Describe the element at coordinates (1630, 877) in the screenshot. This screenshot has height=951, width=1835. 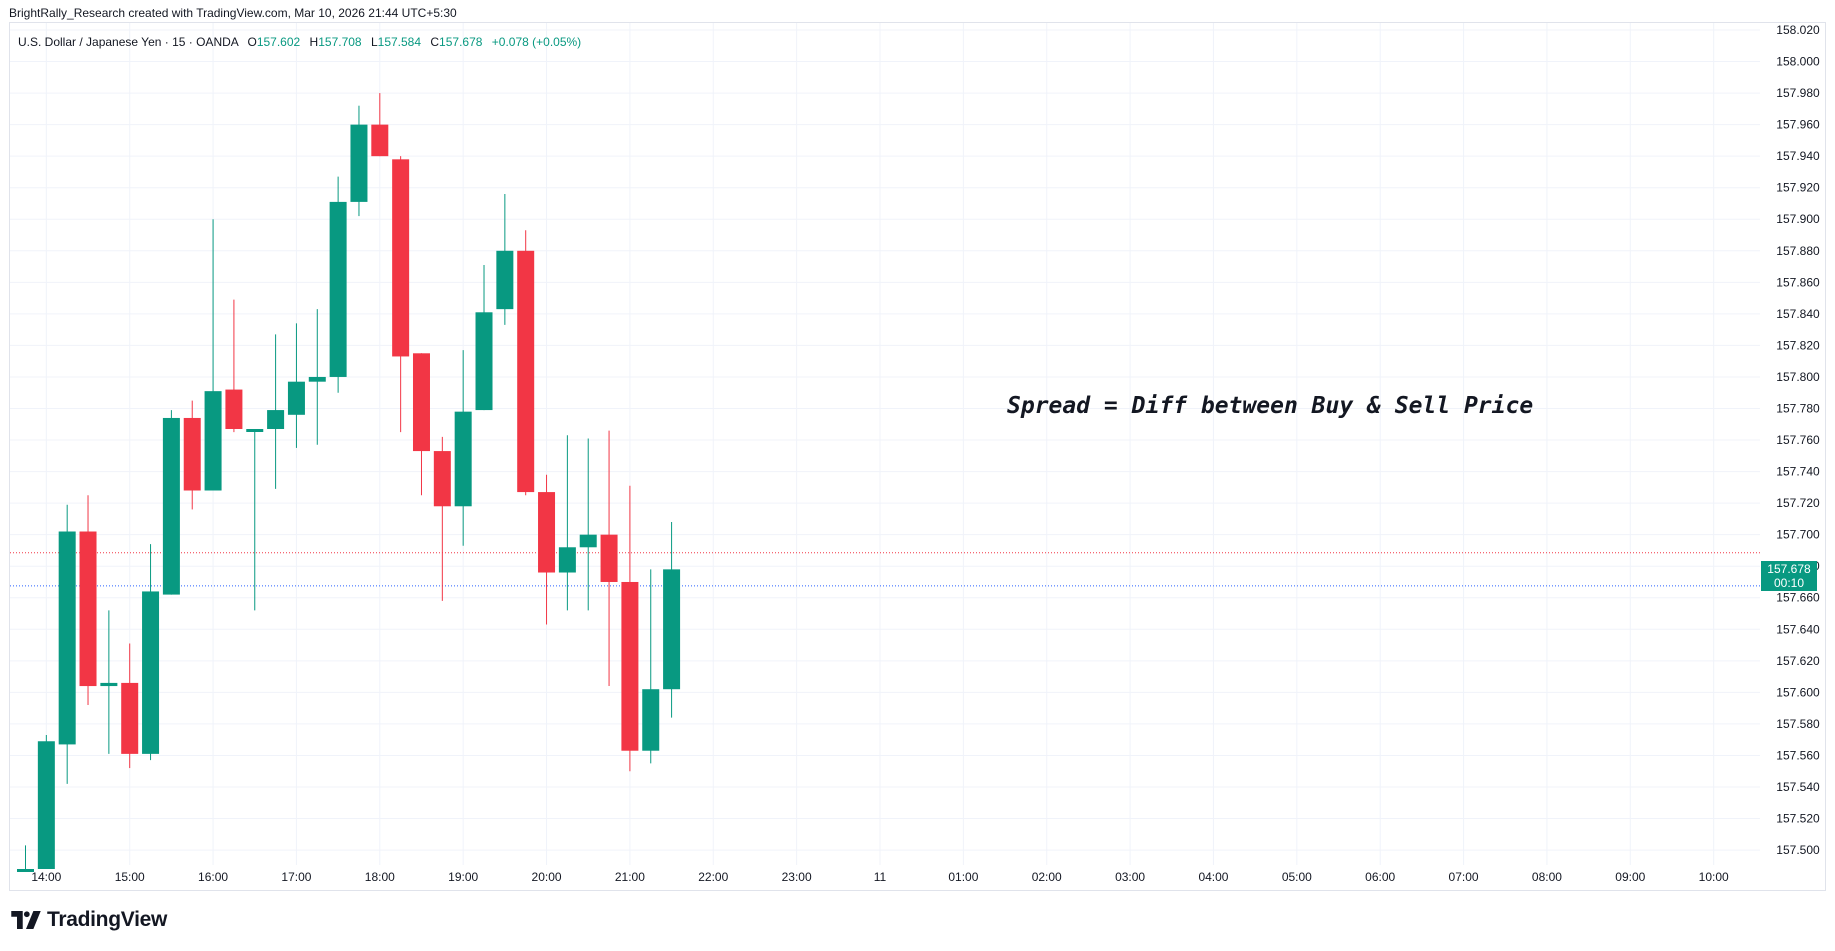
I see `time-tick-label: 09:00` at that location.